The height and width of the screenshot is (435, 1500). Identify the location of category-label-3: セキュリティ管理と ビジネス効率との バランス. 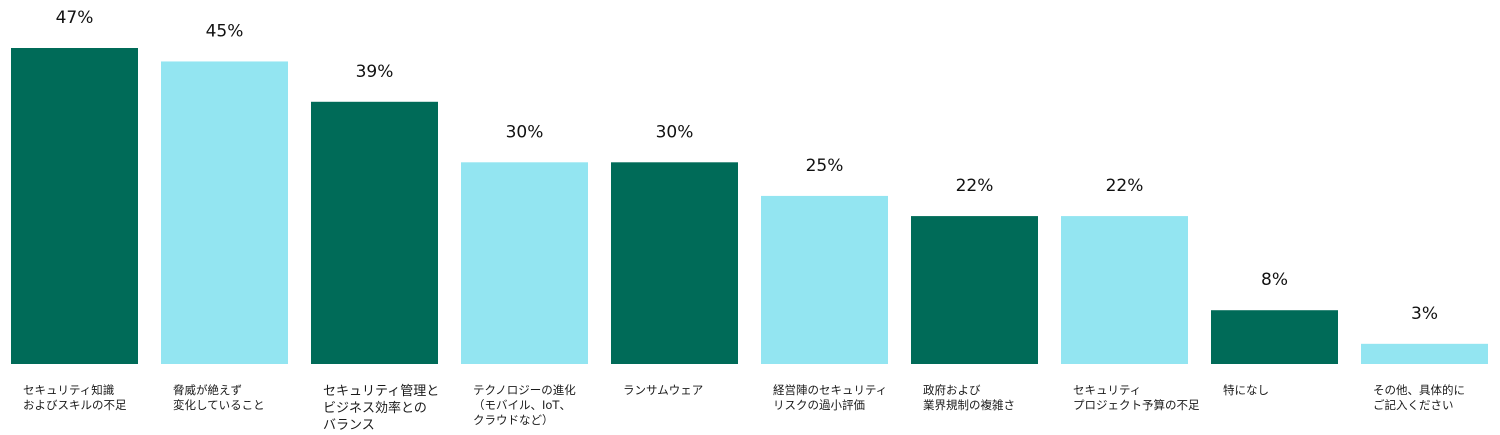
(381, 408).